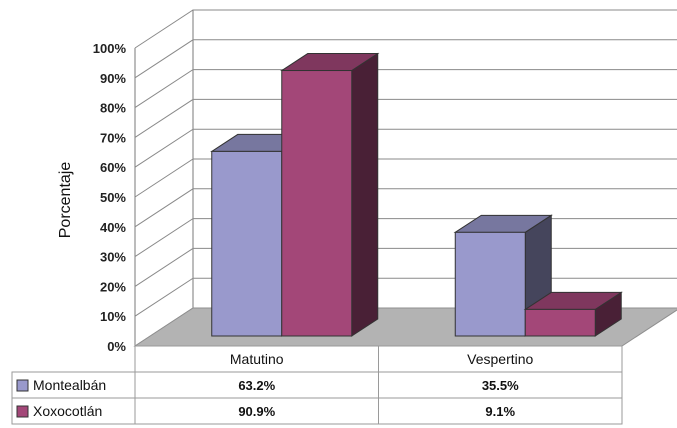 The height and width of the screenshot is (428, 677). Describe the element at coordinates (500, 359) in the screenshot. I see `x-category-label: Vespertino` at that location.